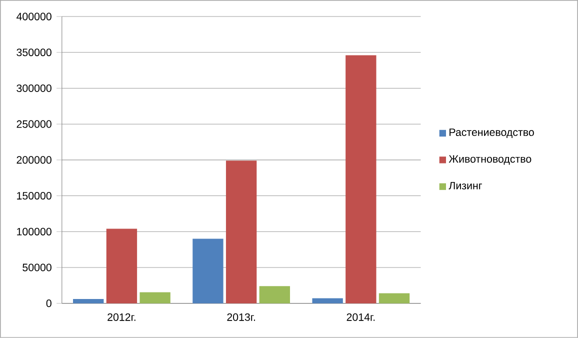 The image size is (578, 338). Describe the element at coordinates (34, 160) in the screenshot. I see `y-tick-label: 200000` at that location.